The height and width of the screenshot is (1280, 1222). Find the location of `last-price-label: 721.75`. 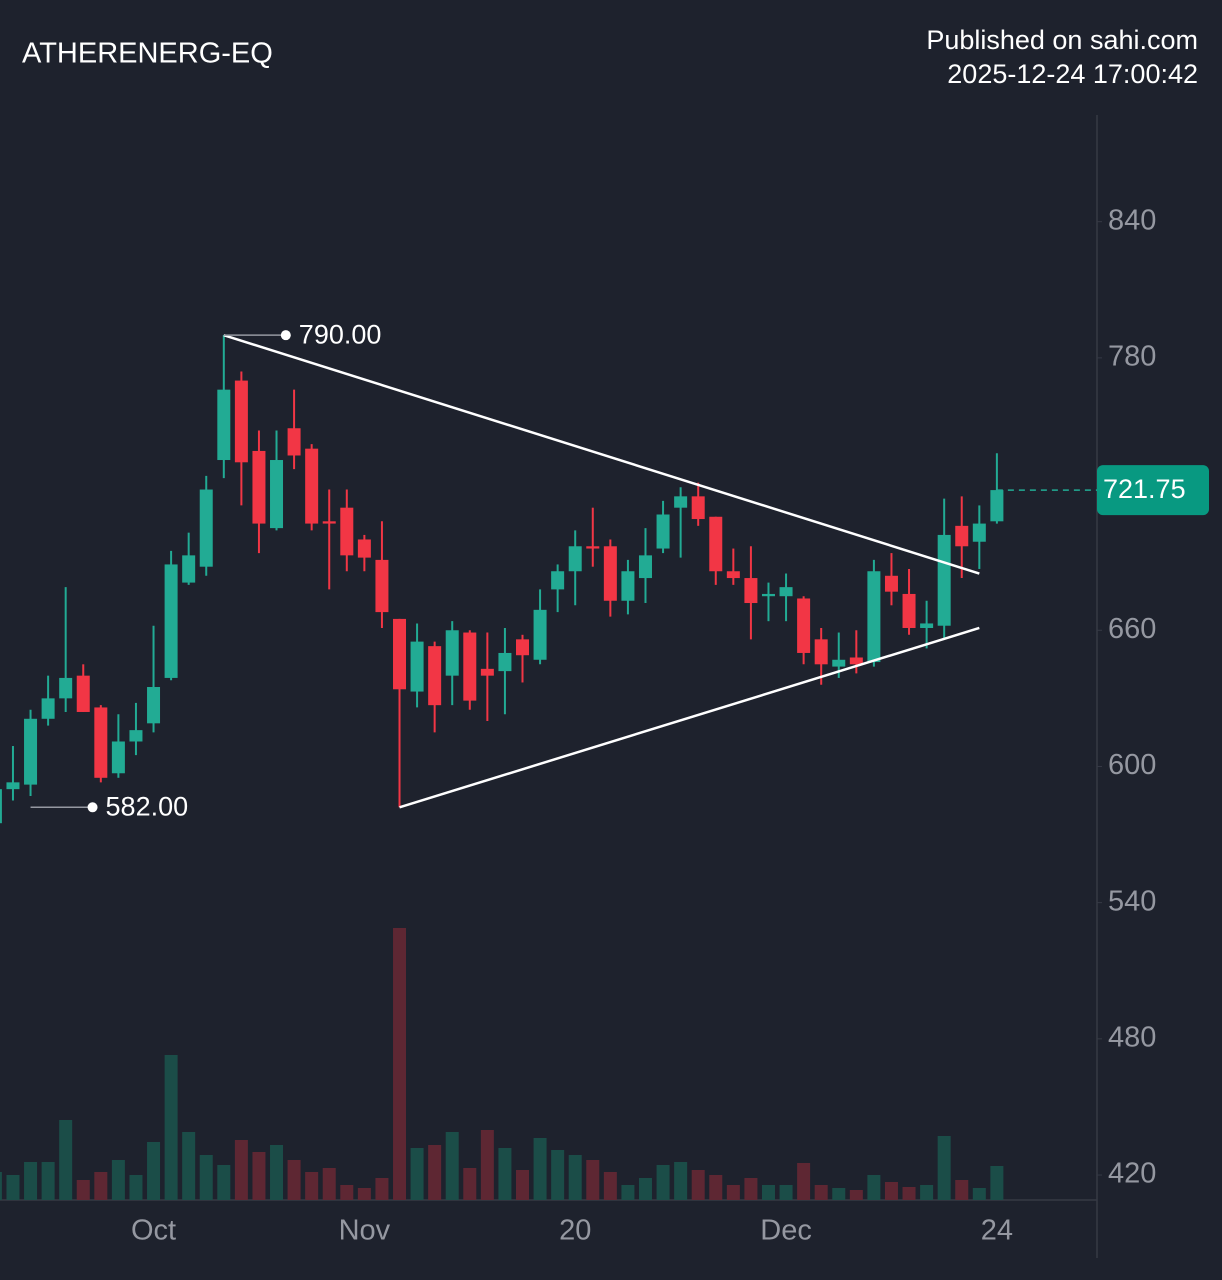

last-price-label: 721.75 is located at coordinates (1144, 489).